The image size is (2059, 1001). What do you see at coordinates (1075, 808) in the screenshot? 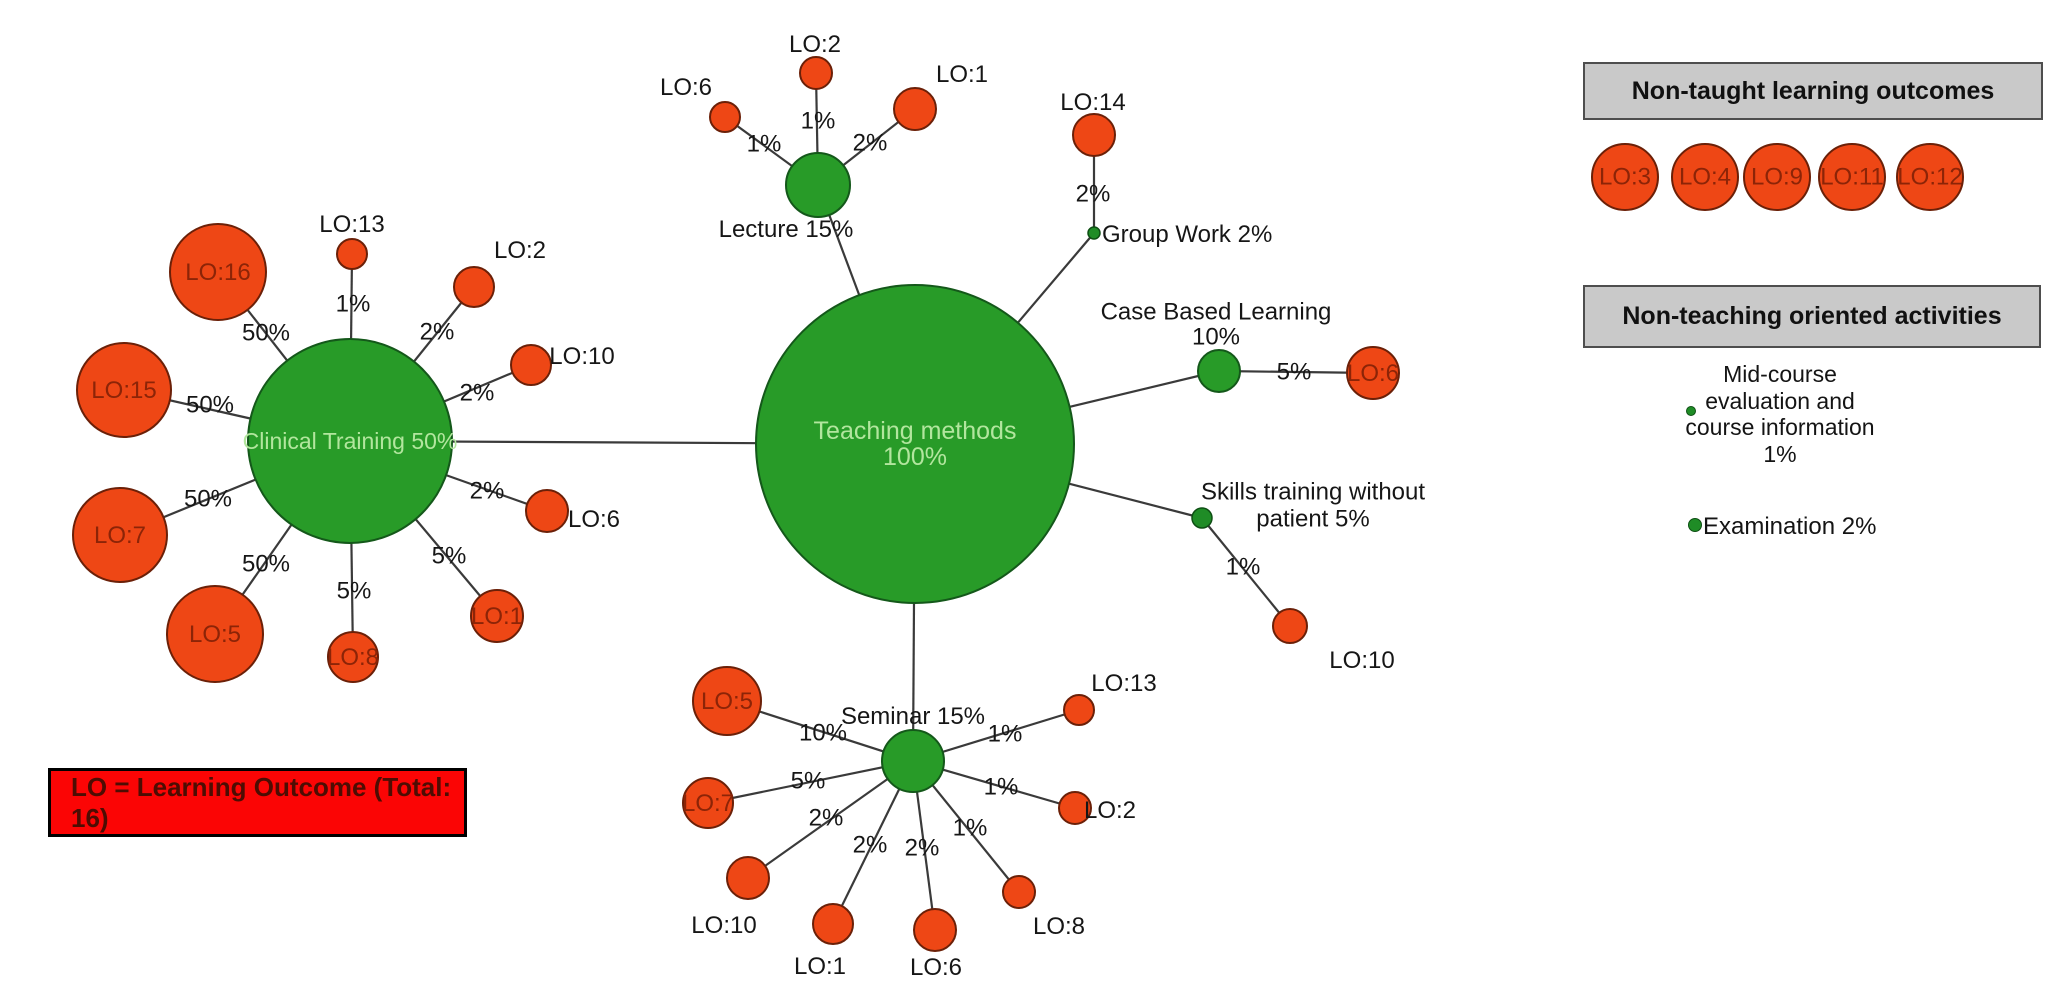
I see `node-sem-lo2` at bounding box center [1075, 808].